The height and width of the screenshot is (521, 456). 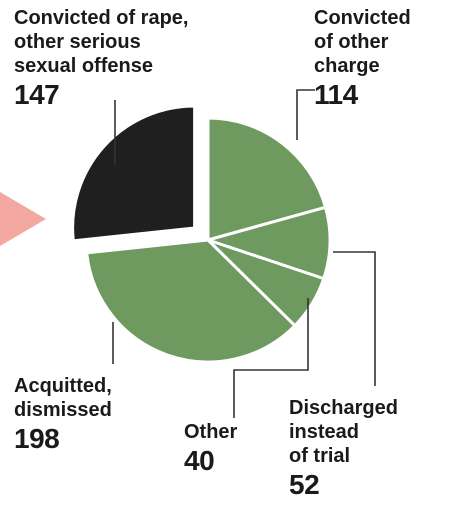 I want to click on pie-slice-convicted-of-rape-other-serious-sexual-offense, so click(x=134, y=173).